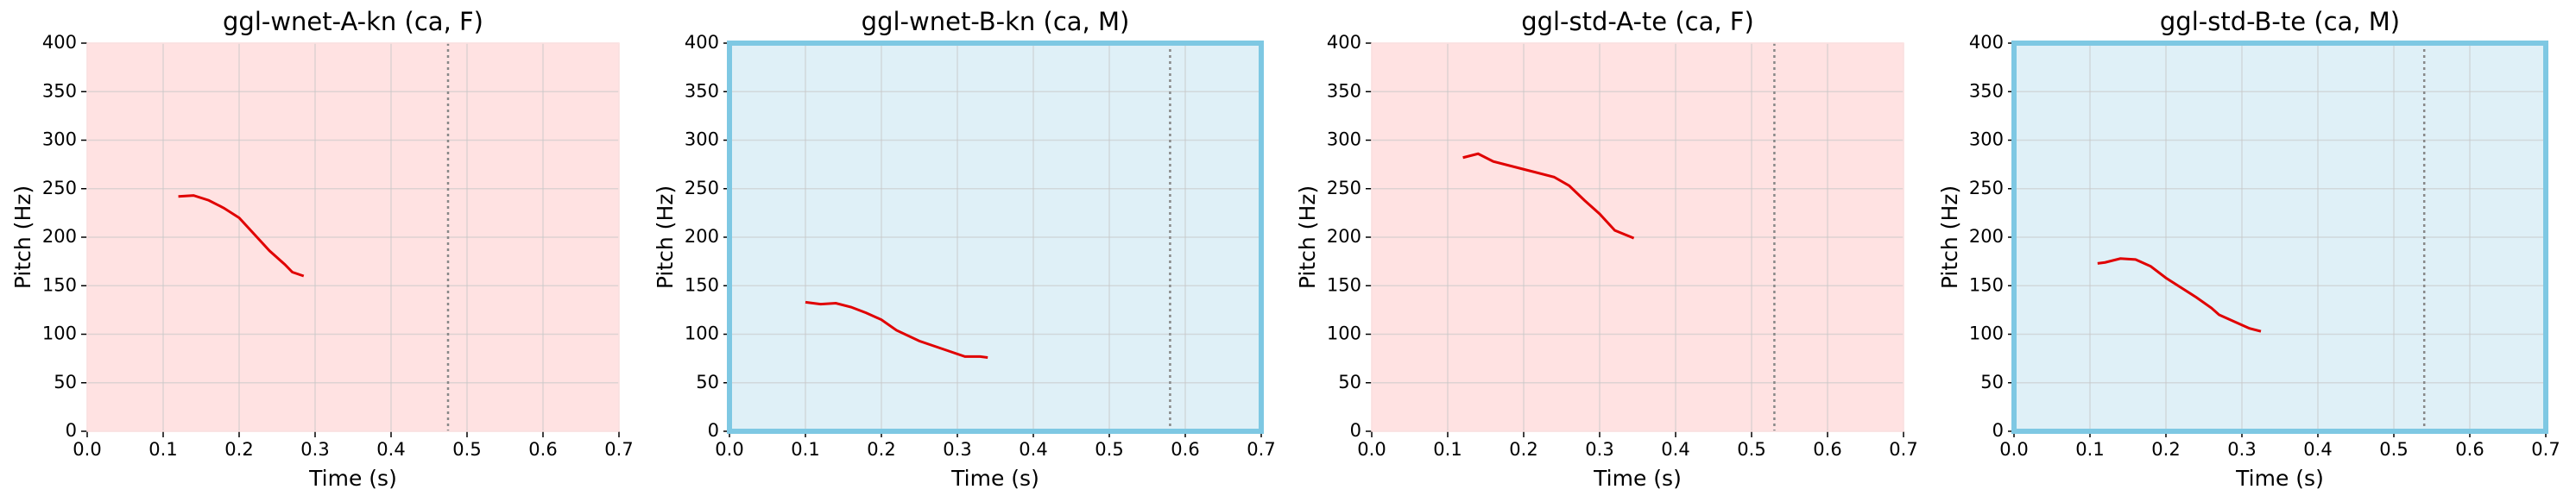 The width and height of the screenshot is (2576, 502). What do you see at coordinates (1637, 21) in the screenshot?
I see `chart-title: ggl-std-A-te (ca, F)` at bounding box center [1637, 21].